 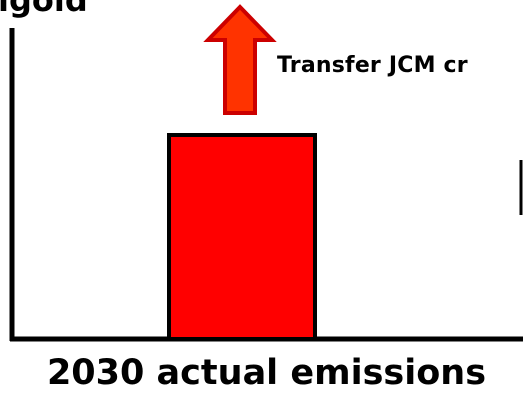 What do you see at coordinates (240, 59) in the screenshot?
I see `transfer-arrow-icon` at bounding box center [240, 59].